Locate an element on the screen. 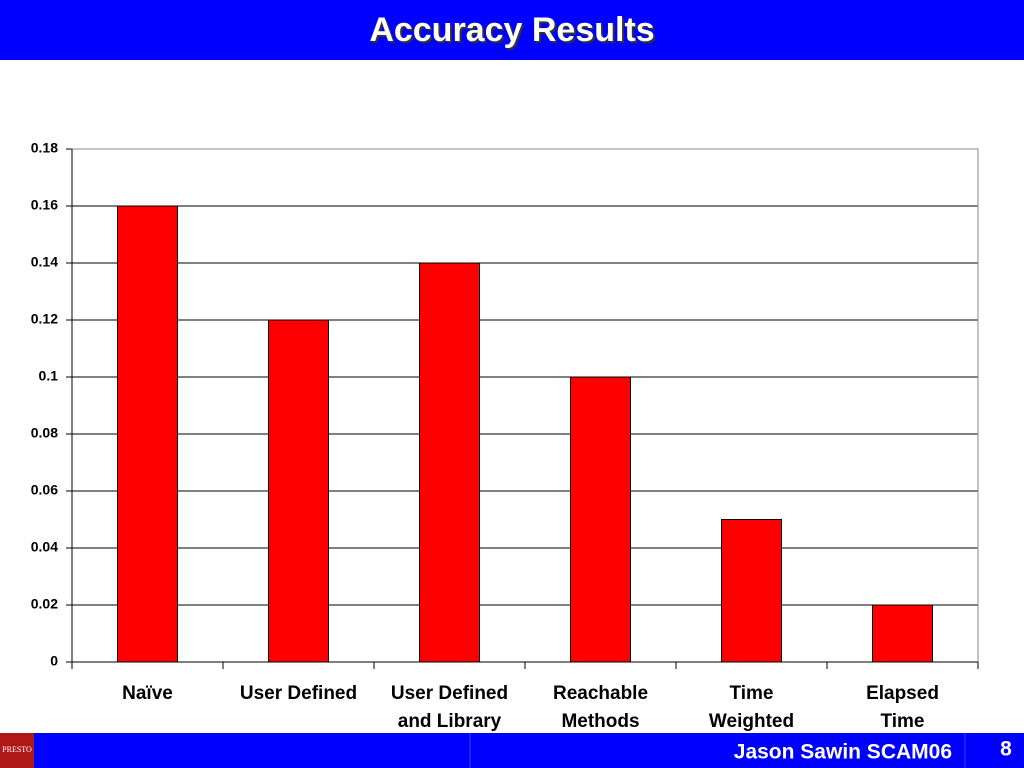  title-shadow: Accuracy Results is located at coordinates (513, 32).